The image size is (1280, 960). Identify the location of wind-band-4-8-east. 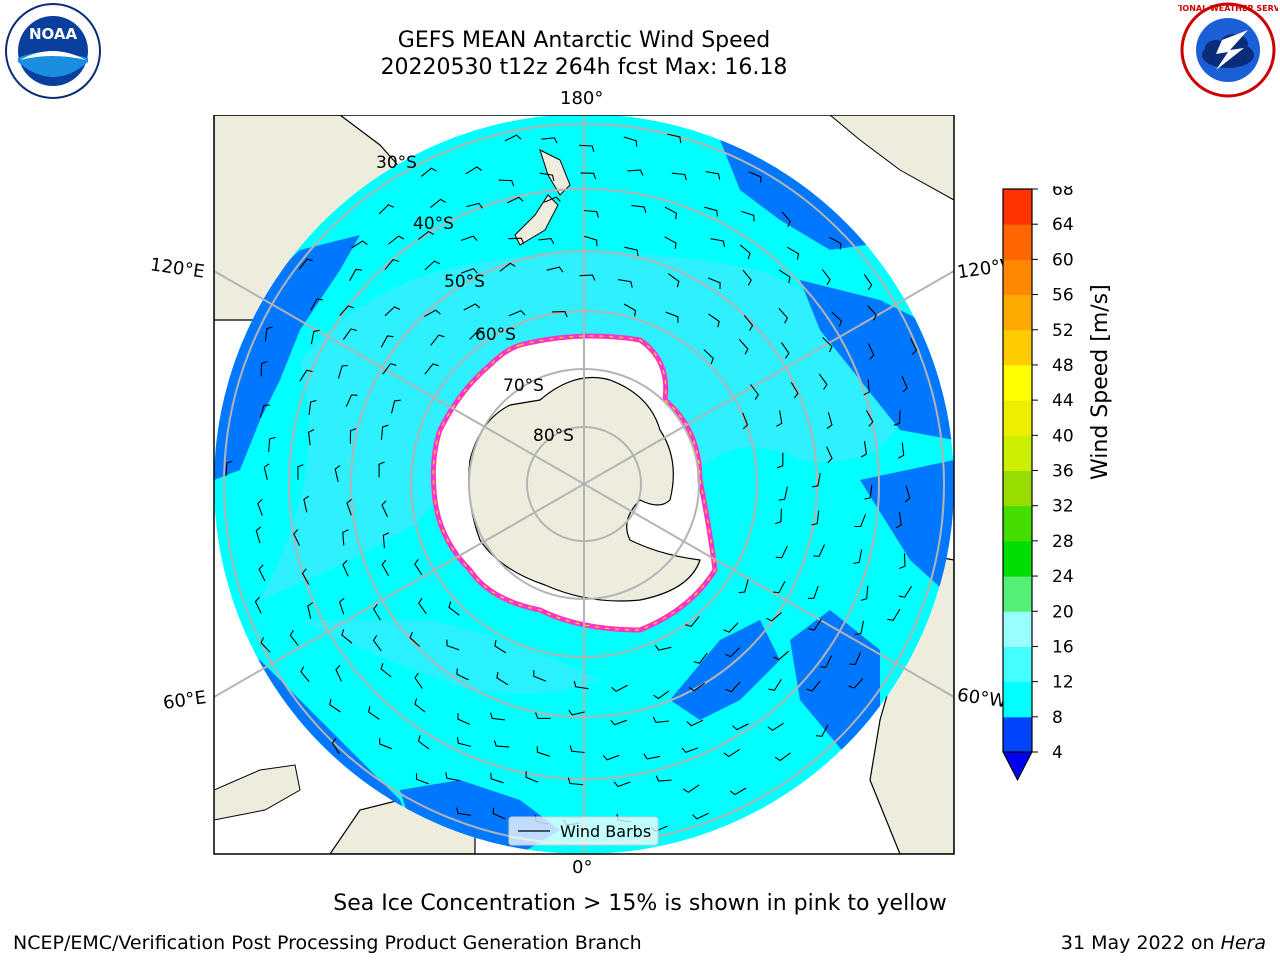
(877, 360).